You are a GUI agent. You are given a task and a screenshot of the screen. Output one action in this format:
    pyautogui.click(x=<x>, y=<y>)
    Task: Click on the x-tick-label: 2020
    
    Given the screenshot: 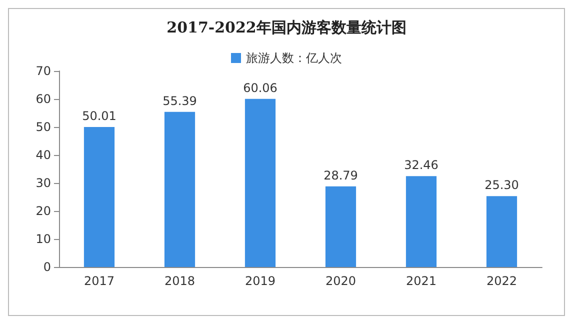 What is the action you would take?
    pyautogui.click(x=340, y=281)
    